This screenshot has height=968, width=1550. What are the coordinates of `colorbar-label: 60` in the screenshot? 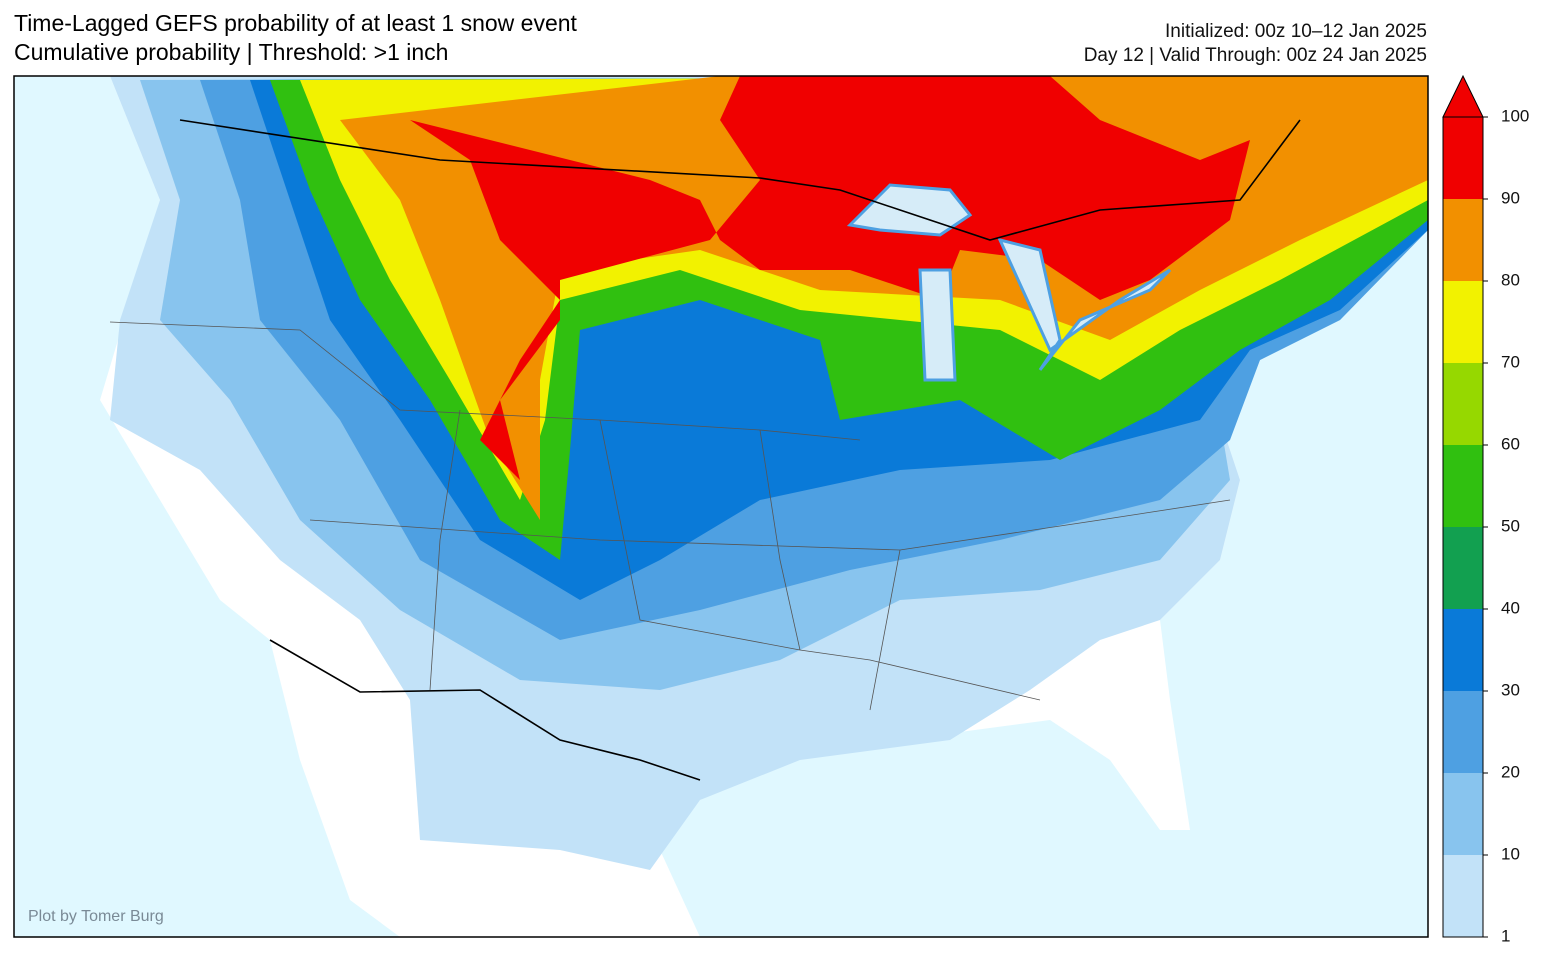 It's located at (1510, 443).